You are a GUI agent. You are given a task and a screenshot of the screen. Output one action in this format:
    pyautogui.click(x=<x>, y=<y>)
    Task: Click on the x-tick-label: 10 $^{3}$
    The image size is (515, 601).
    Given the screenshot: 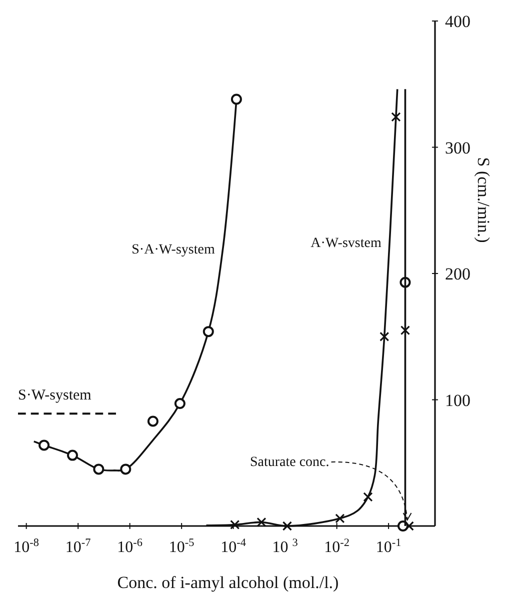 What is the action you would take?
    pyautogui.click(x=285, y=546)
    